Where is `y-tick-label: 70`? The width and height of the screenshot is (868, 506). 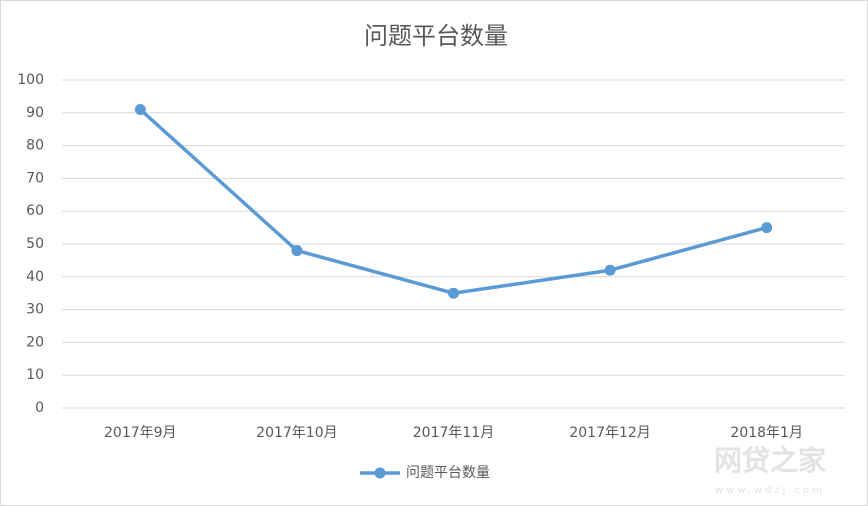 y-tick-label: 70 is located at coordinates (35, 178).